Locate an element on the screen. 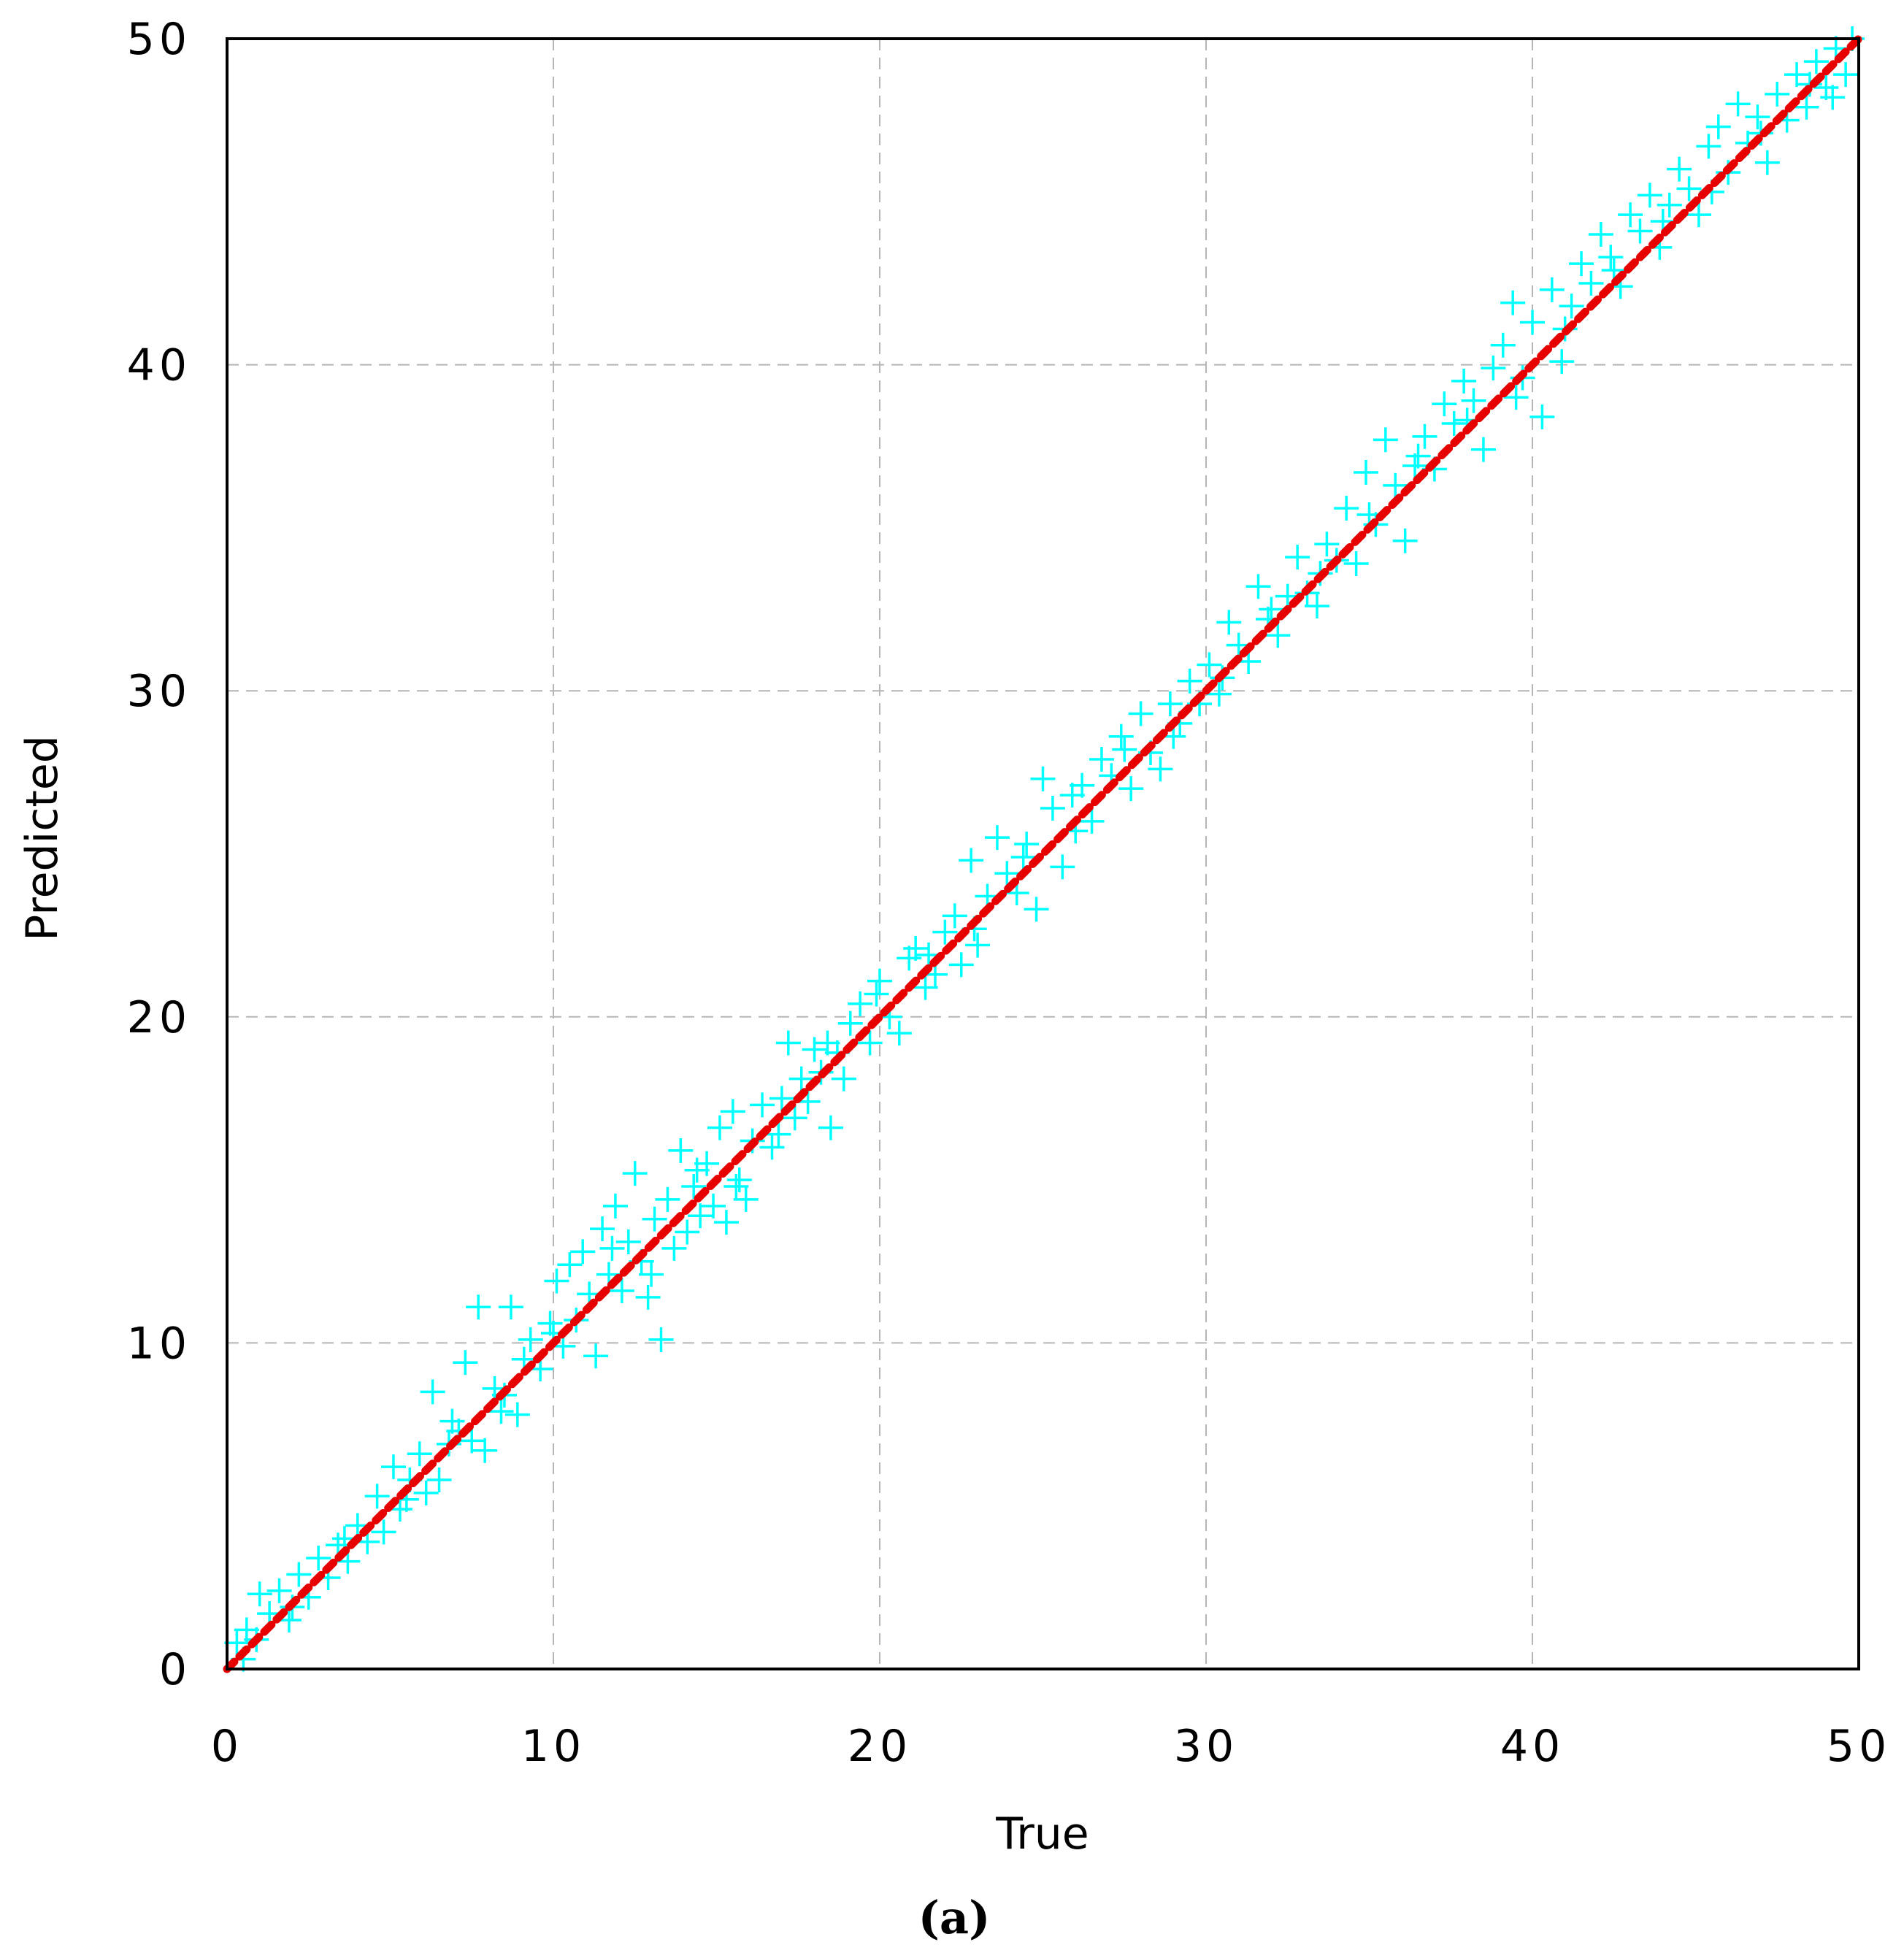 This screenshot has width=1904, height=1953. x-tick-label-0: 0 is located at coordinates (227, 1746).